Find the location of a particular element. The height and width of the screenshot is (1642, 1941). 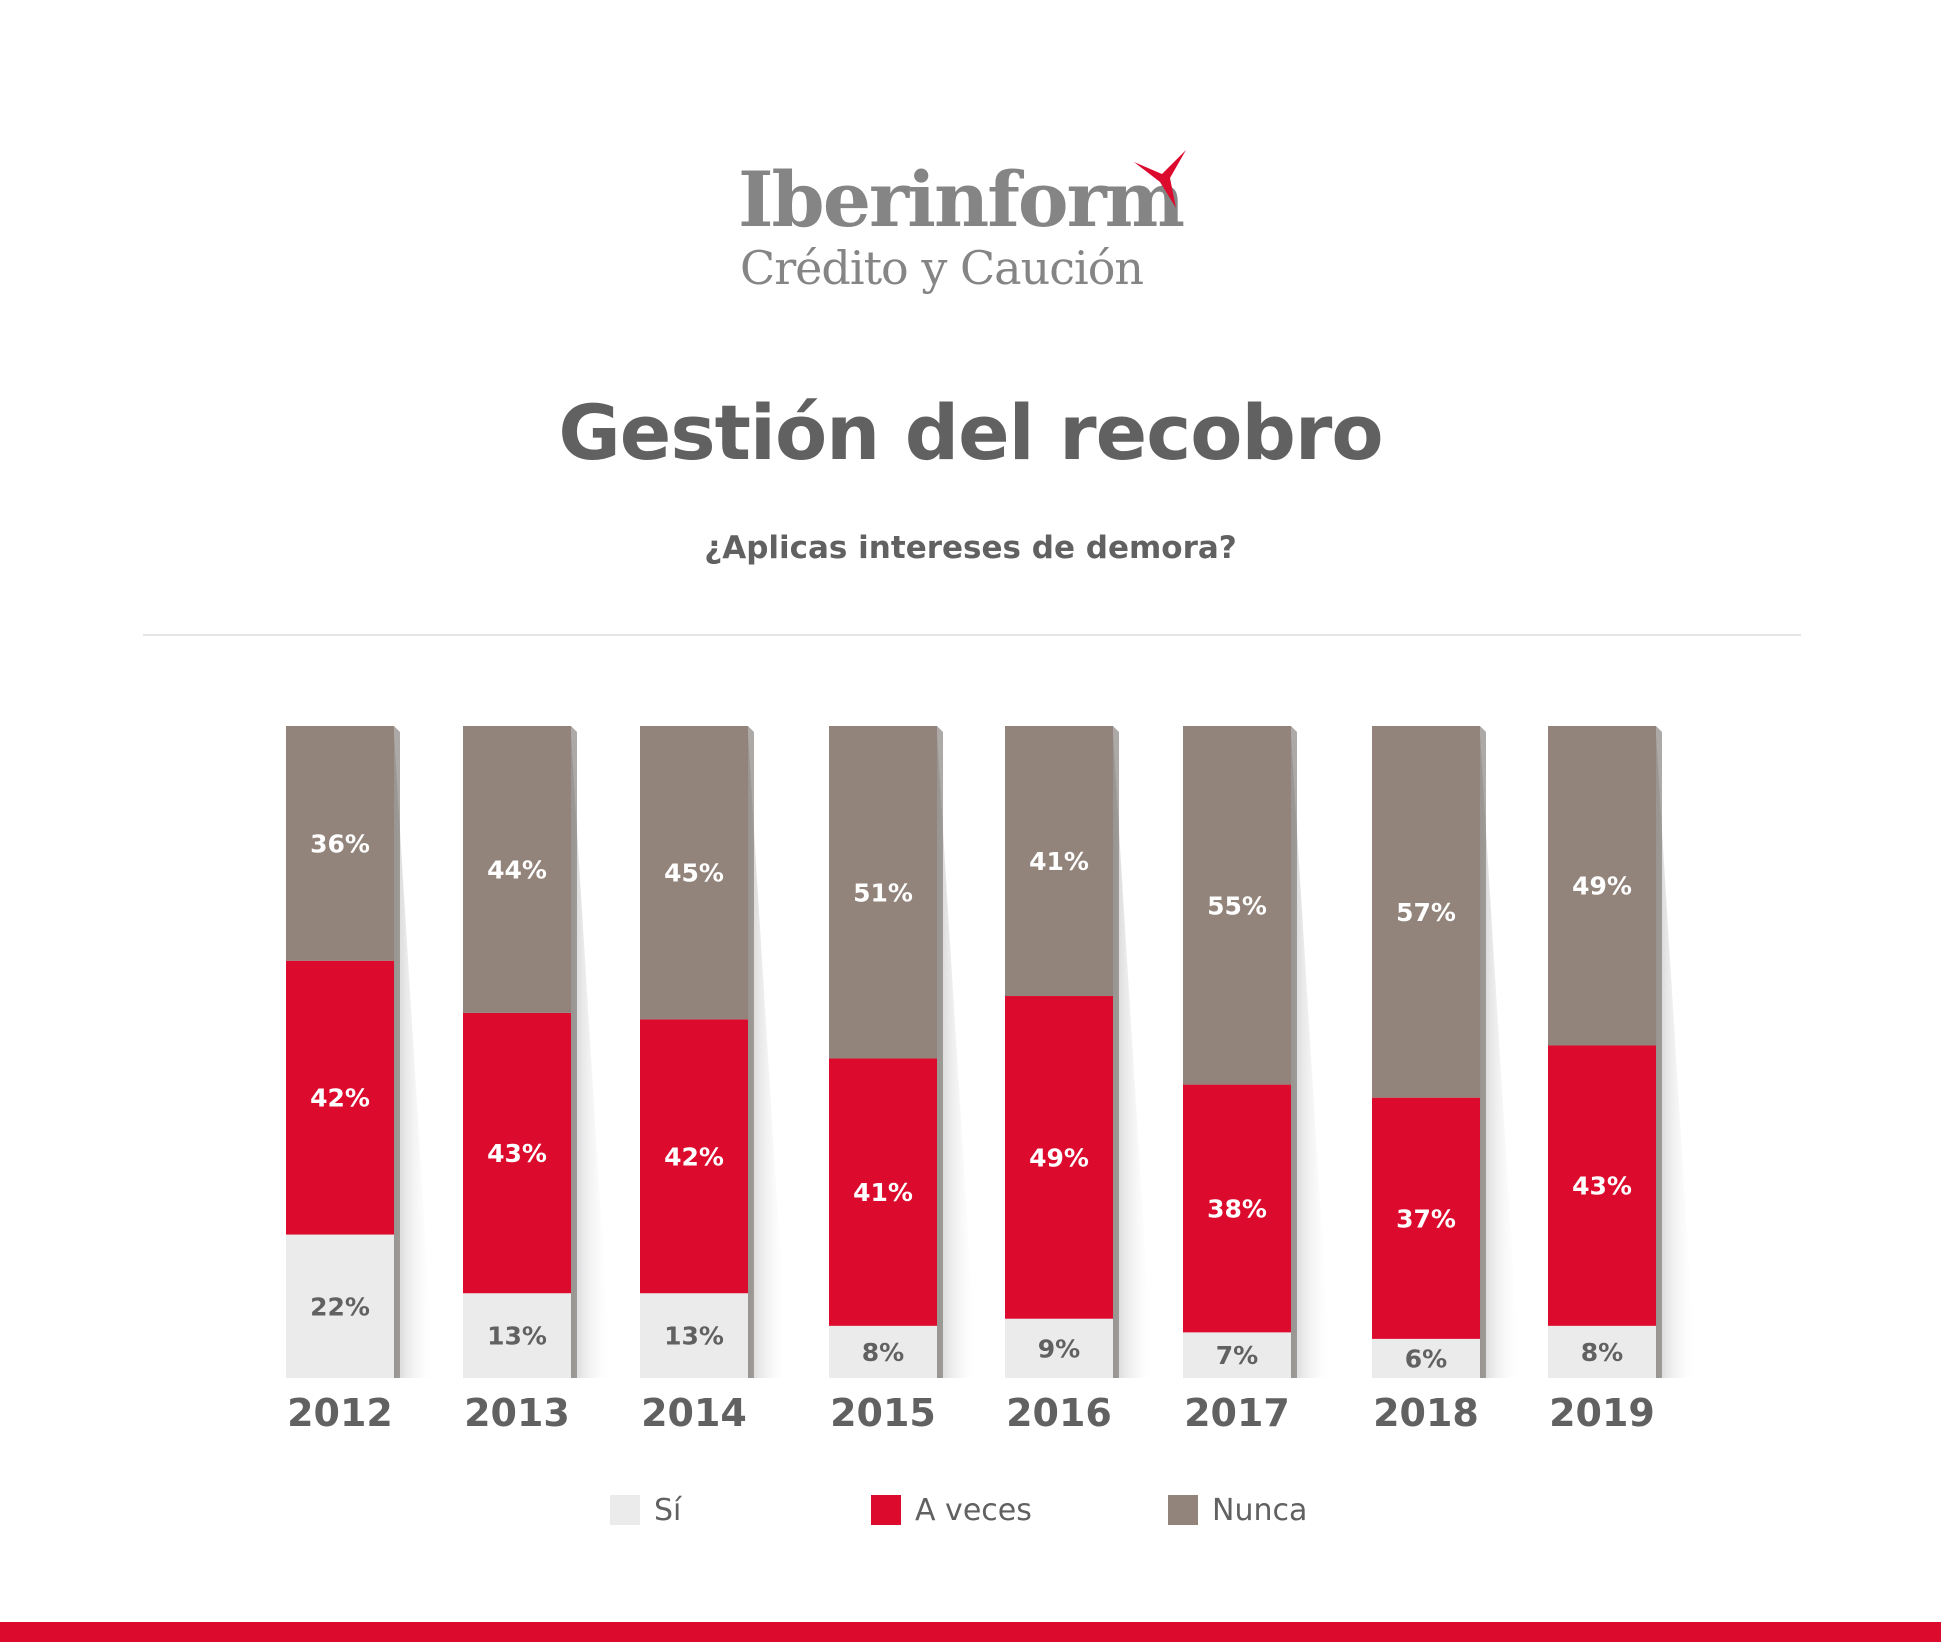

data-label-si-2014: 13% is located at coordinates (694, 1336).